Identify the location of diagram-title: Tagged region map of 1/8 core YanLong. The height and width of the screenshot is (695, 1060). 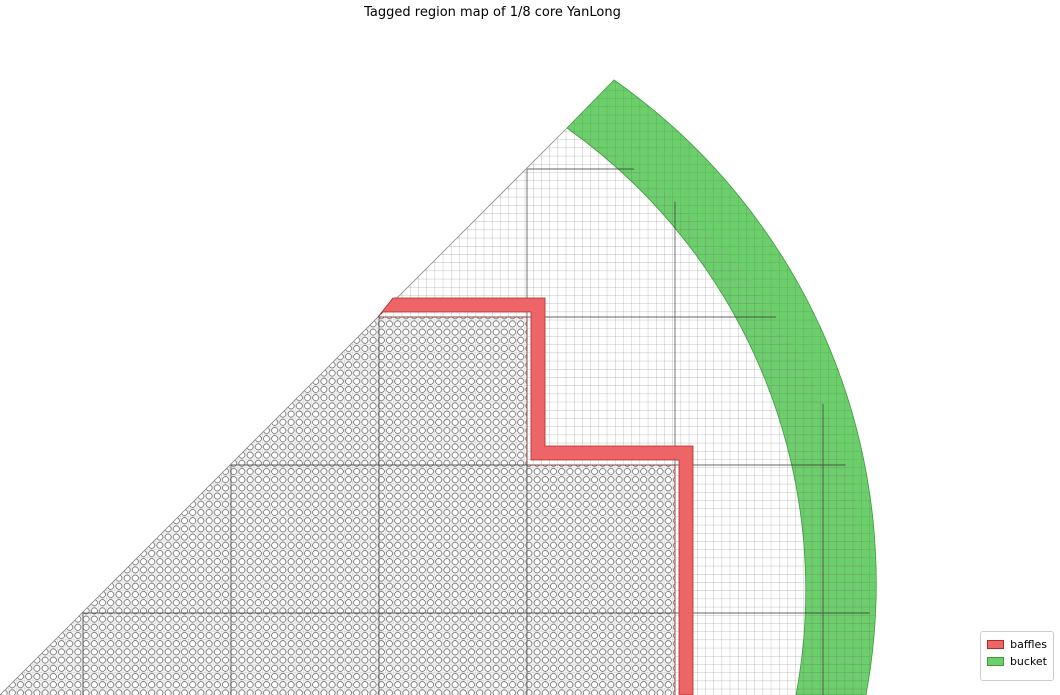
(492, 12).